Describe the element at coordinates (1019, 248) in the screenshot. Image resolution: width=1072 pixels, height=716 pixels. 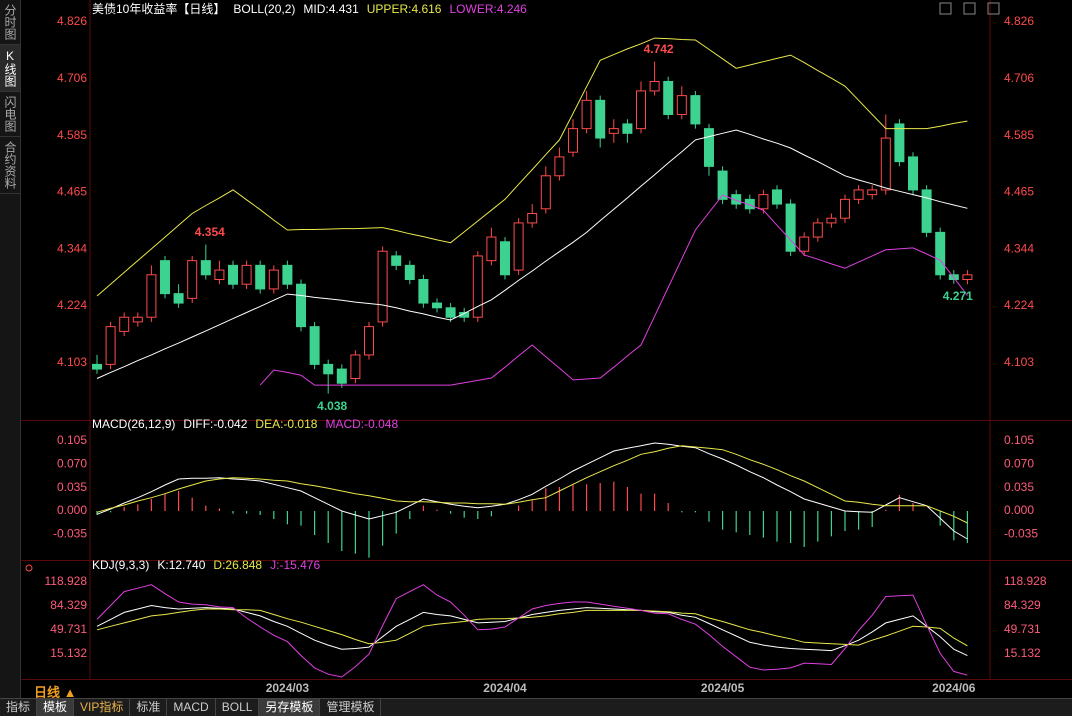
I see `y-tick-label-right: 4.344` at that location.